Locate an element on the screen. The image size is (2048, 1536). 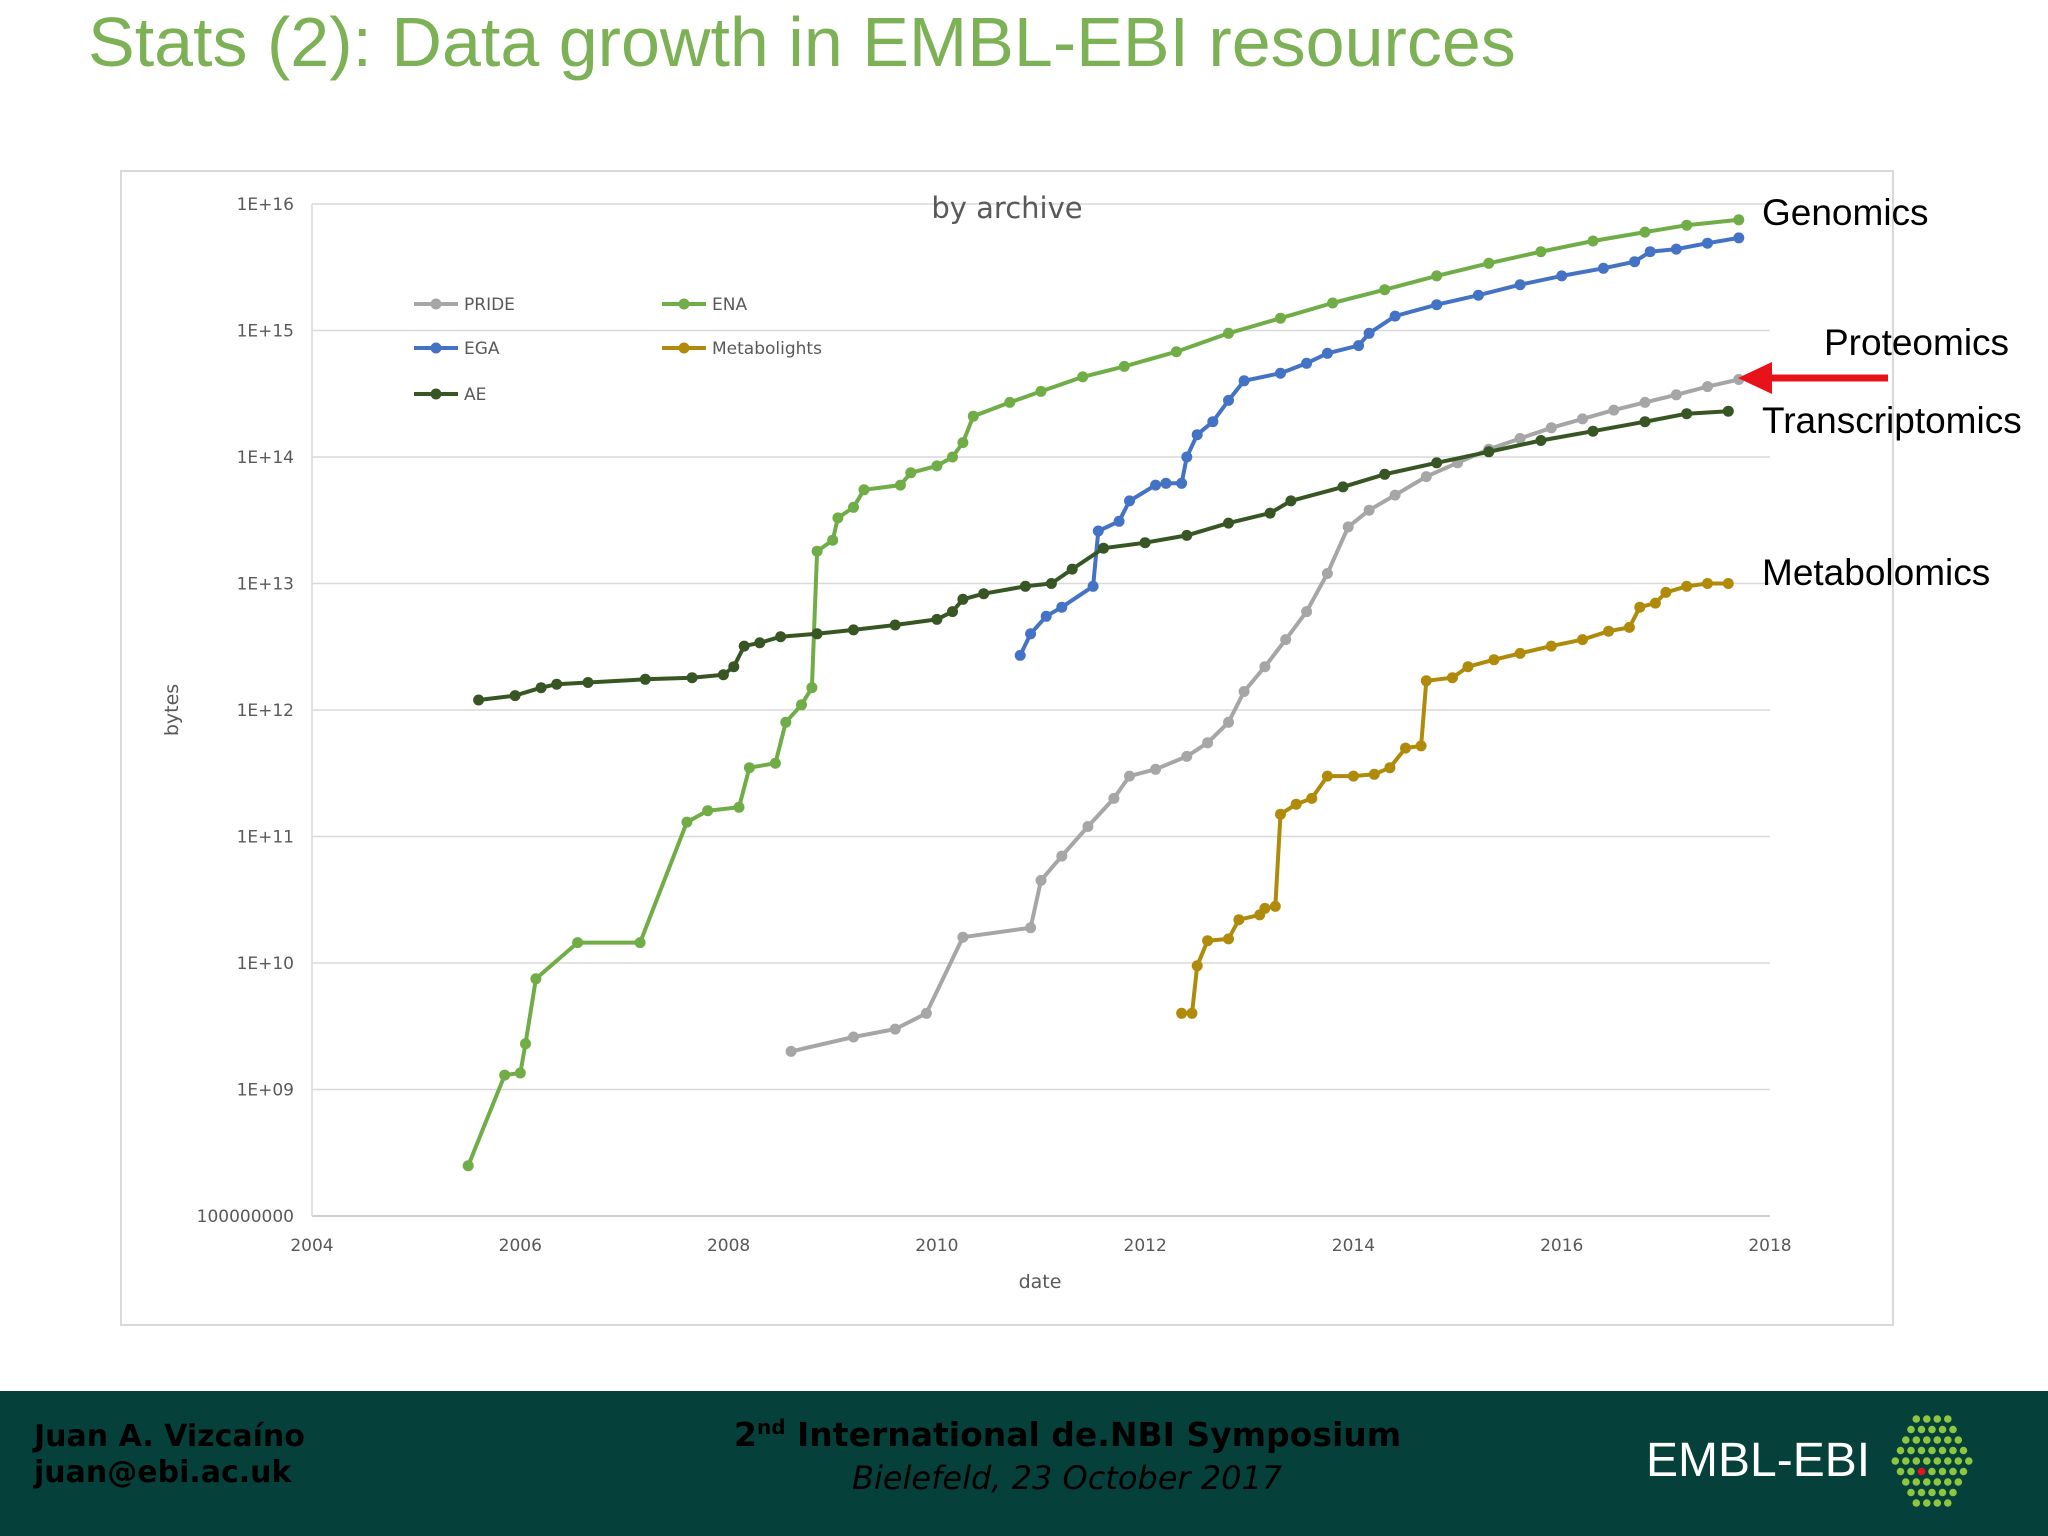
legend-label-pride: PRIDE is located at coordinates (489, 305).